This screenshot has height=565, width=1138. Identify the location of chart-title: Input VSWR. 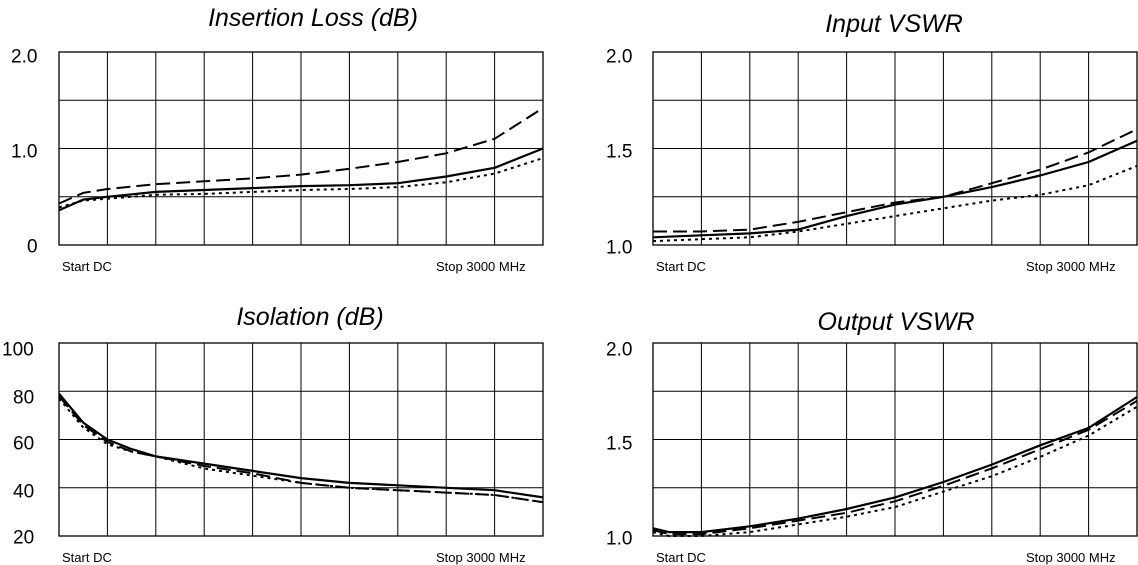
(894, 24).